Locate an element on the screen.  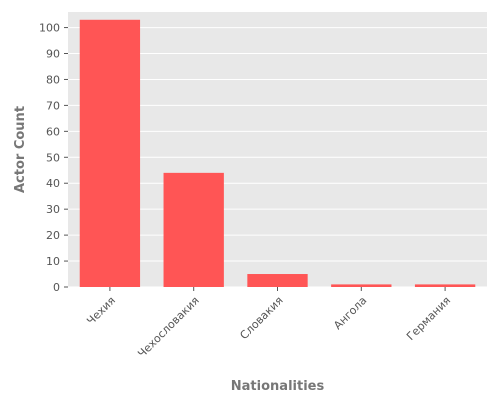
x-tick-label: Чехия is located at coordinates (101, 311).